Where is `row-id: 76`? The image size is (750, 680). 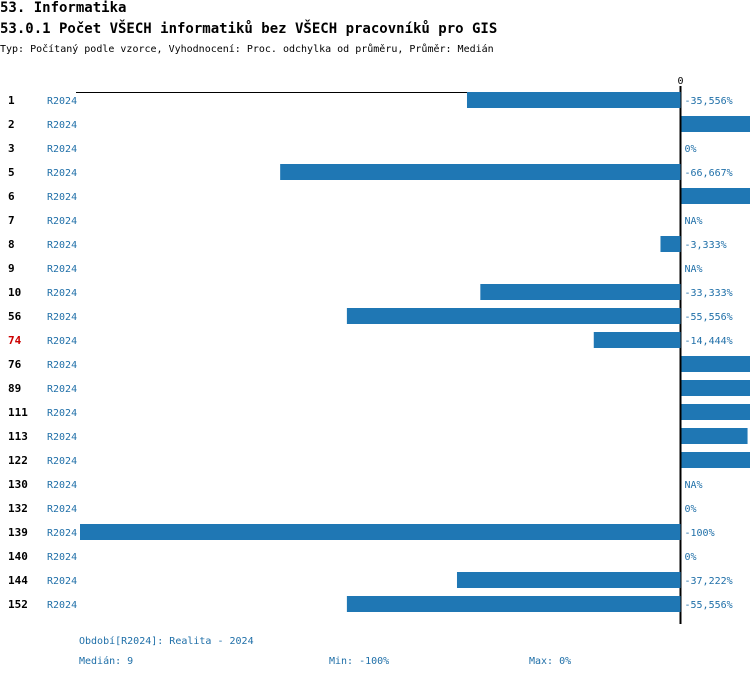 row-id: 76 is located at coordinates (15, 364).